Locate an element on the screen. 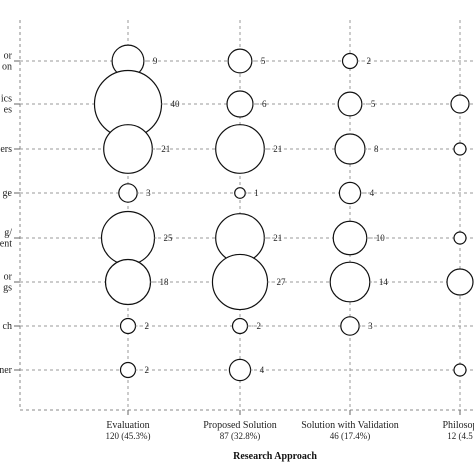  row-label: ers is located at coordinates (6, 149).